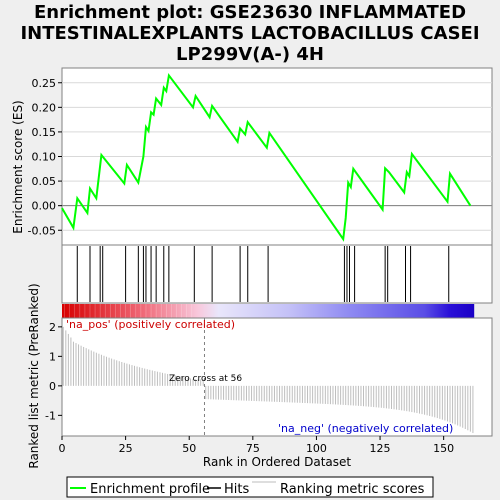 This screenshot has width=500, height=500. Describe the element at coordinates (44, 132) in the screenshot. I see `es-y-tick-label: 0.15` at that location.